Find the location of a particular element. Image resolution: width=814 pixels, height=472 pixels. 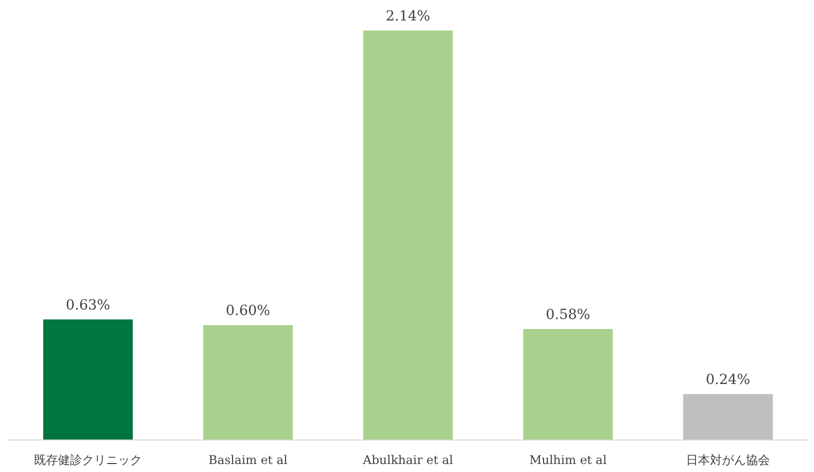

x-tick-label: Abulkhair et al is located at coordinates (408, 460).